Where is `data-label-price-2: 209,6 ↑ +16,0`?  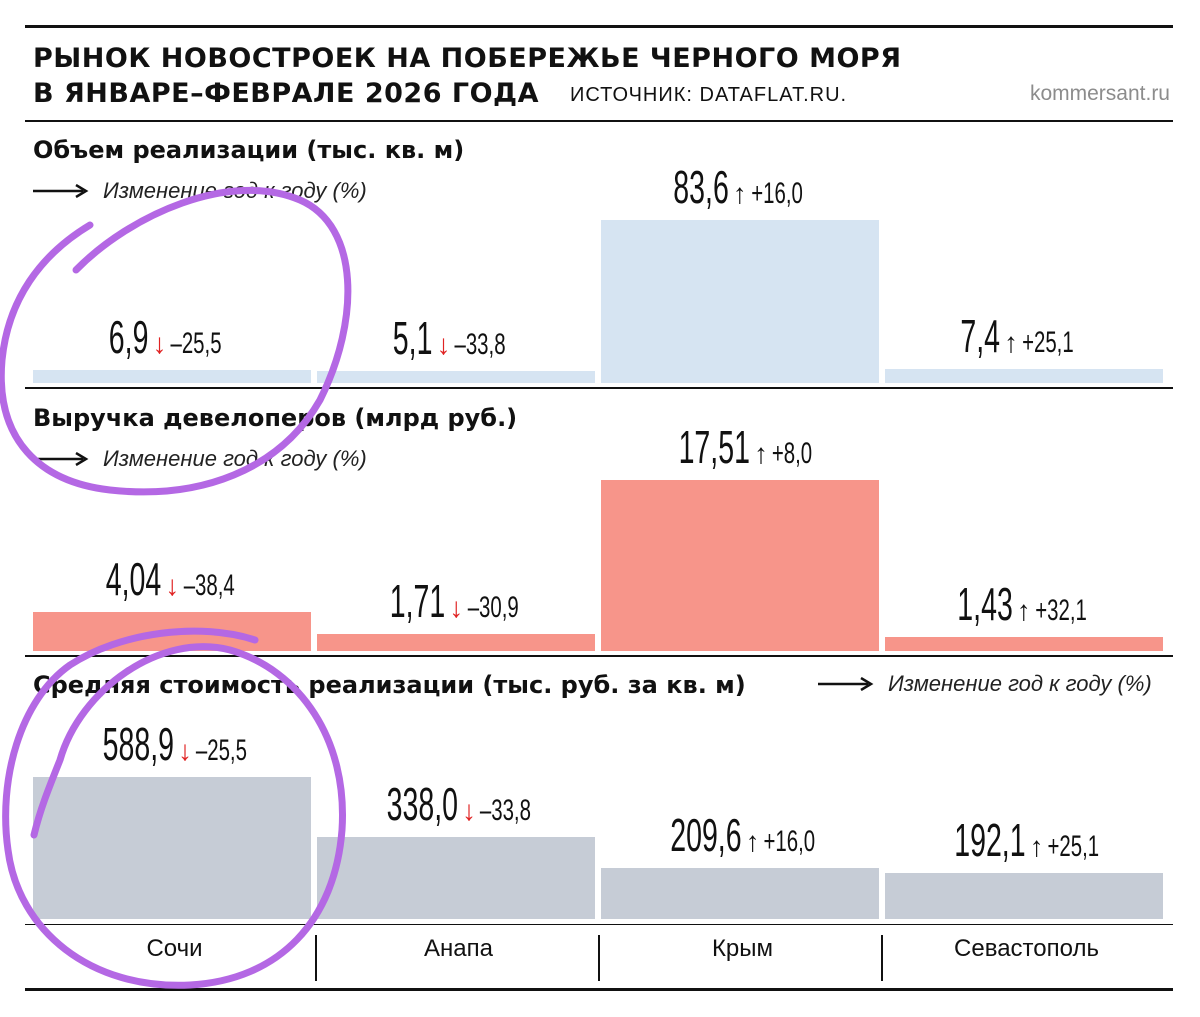 data-label-price-2: 209,6 ↑ +16,0 is located at coordinates (739, 835).